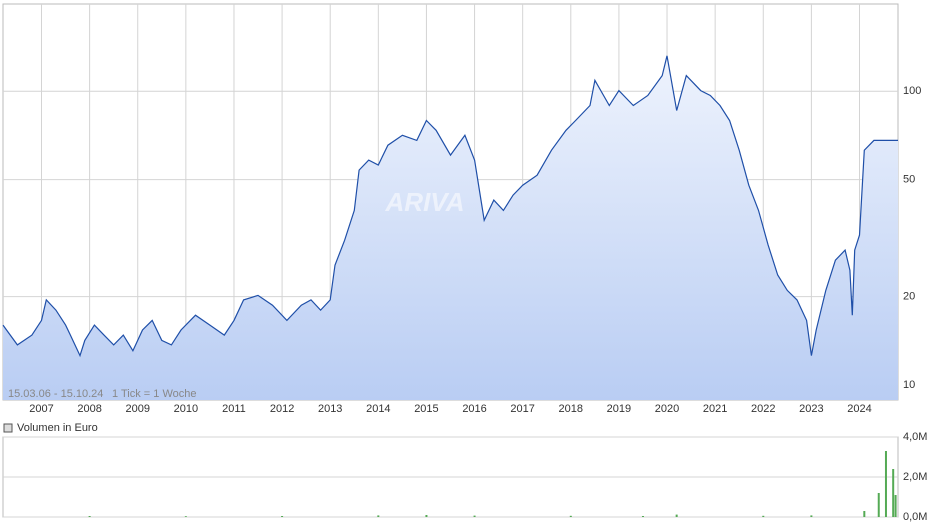 Image resolution: width=940 pixels, height=526 pixels. What do you see at coordinates (811, 409) in the screenshot?
I see `x-tick-label: 2023` at bounding box center [811, 409].